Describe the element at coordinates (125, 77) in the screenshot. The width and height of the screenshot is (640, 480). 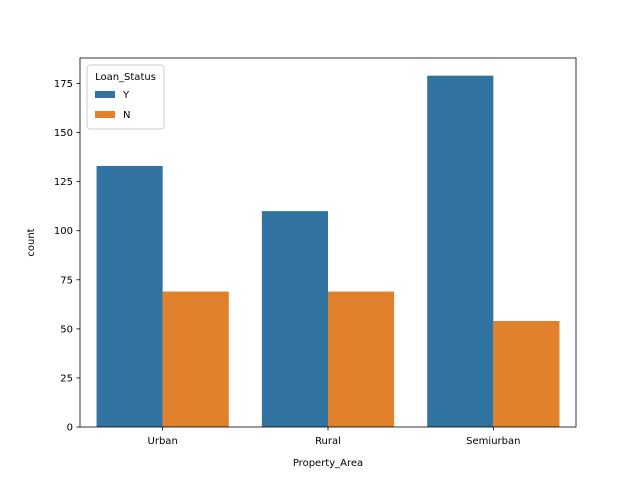
I see `legend-title: Loan_Status` at that location.